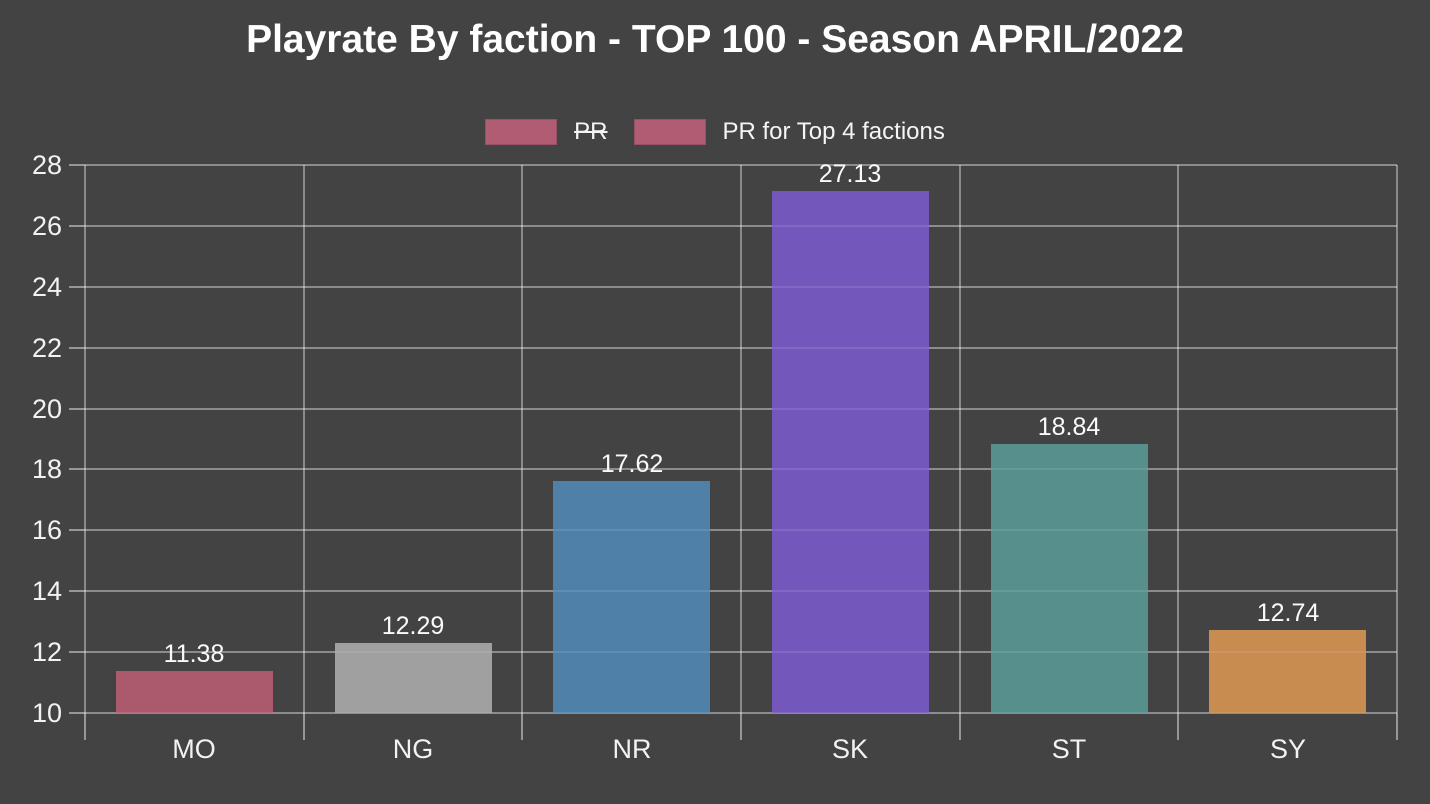 This screenshot has height=804, width=1430. Describe the element at coordinates (850, 452) in the screenshot. I see `bar-sk` at that location.